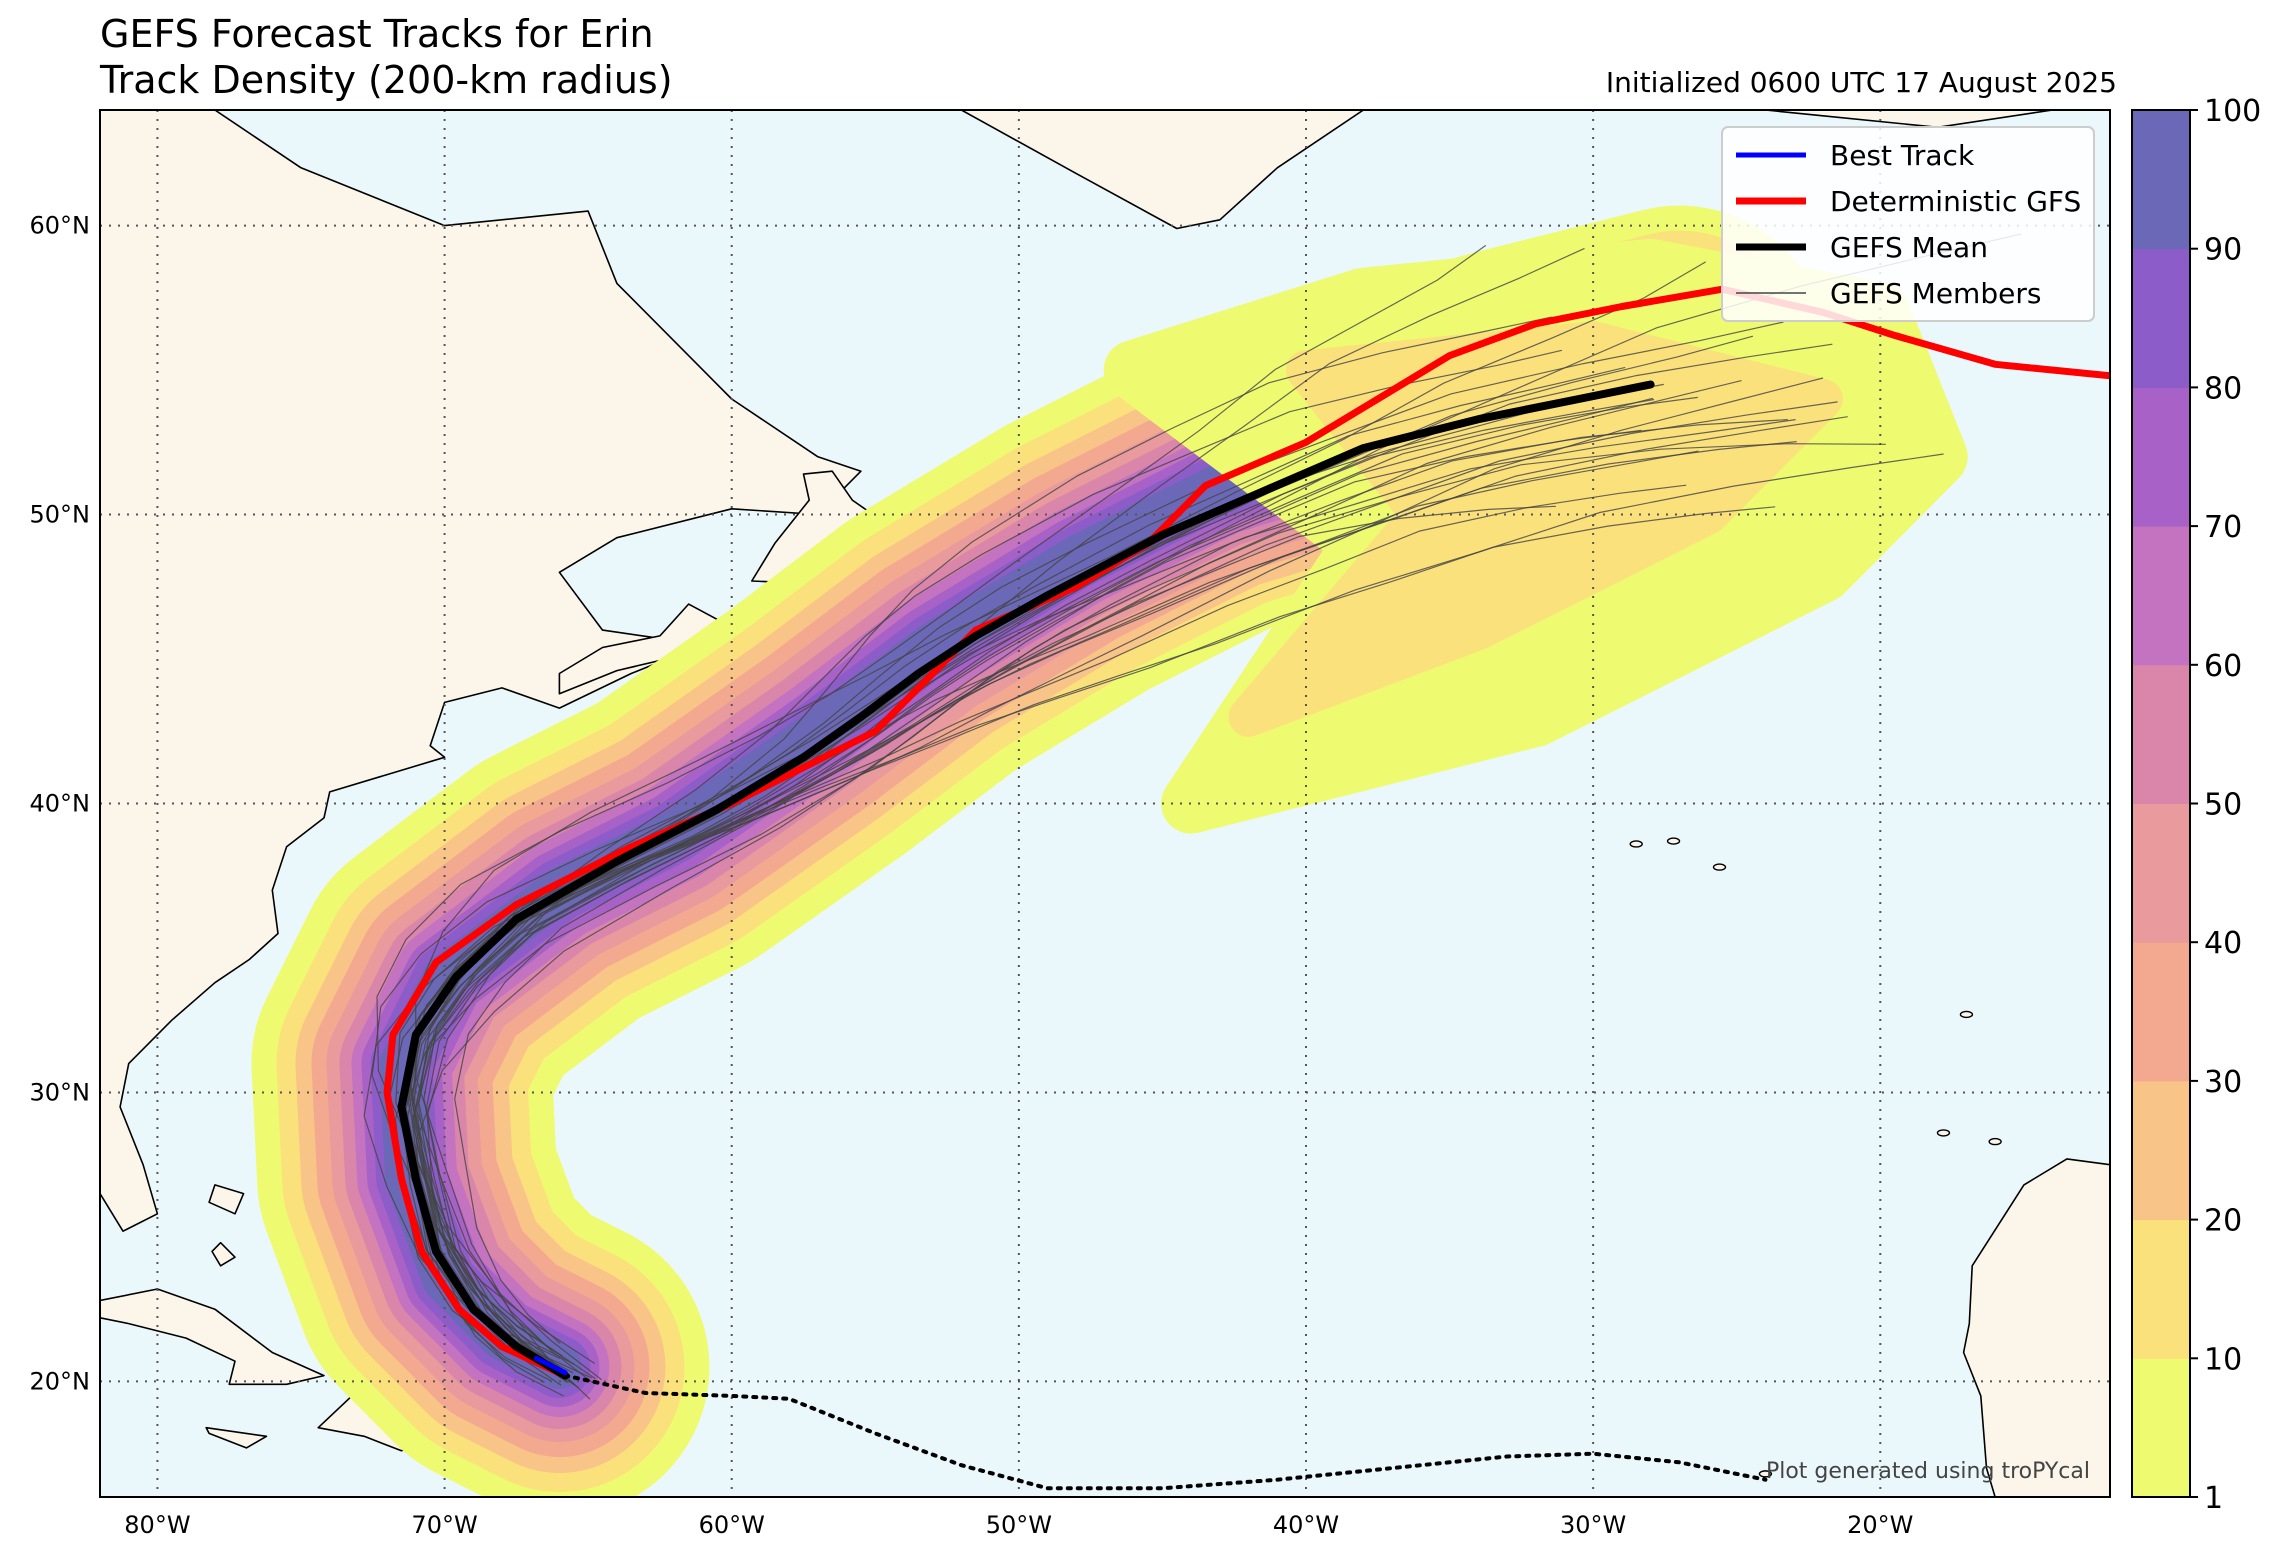 This screenshot has width=2277, height=1554. Describe the element at coordinates (1902, 155) in the screenshot. I see `legend-label: Best Track` at that location.